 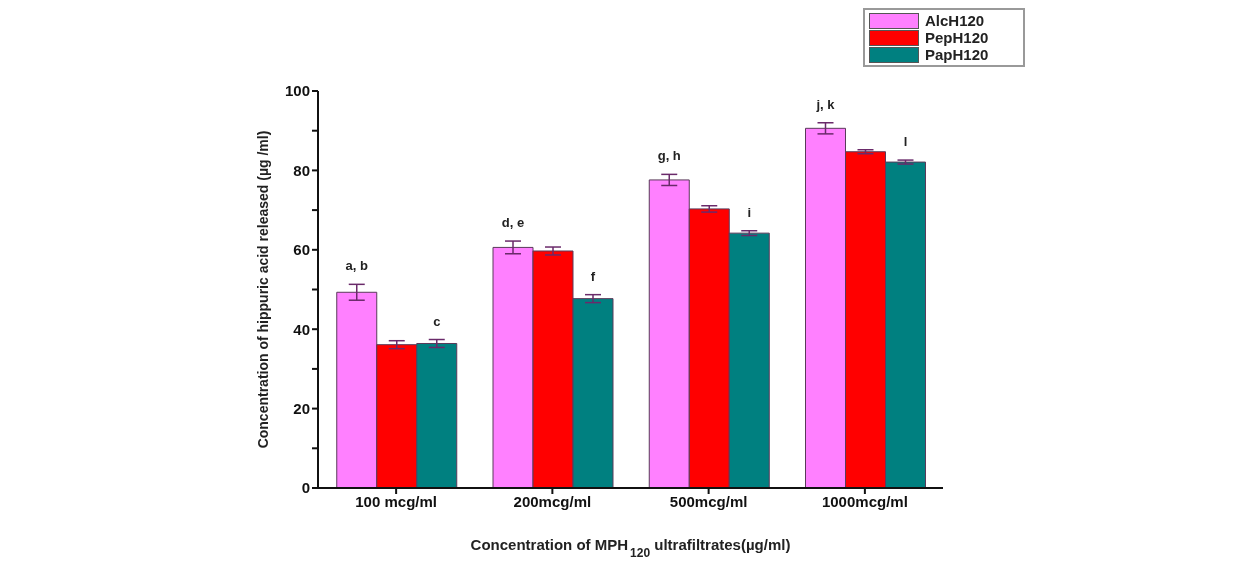 What do you see at coordinates (905, 142) in the screenshot?
I see `annotation: l` at bounding box center [905, 142].